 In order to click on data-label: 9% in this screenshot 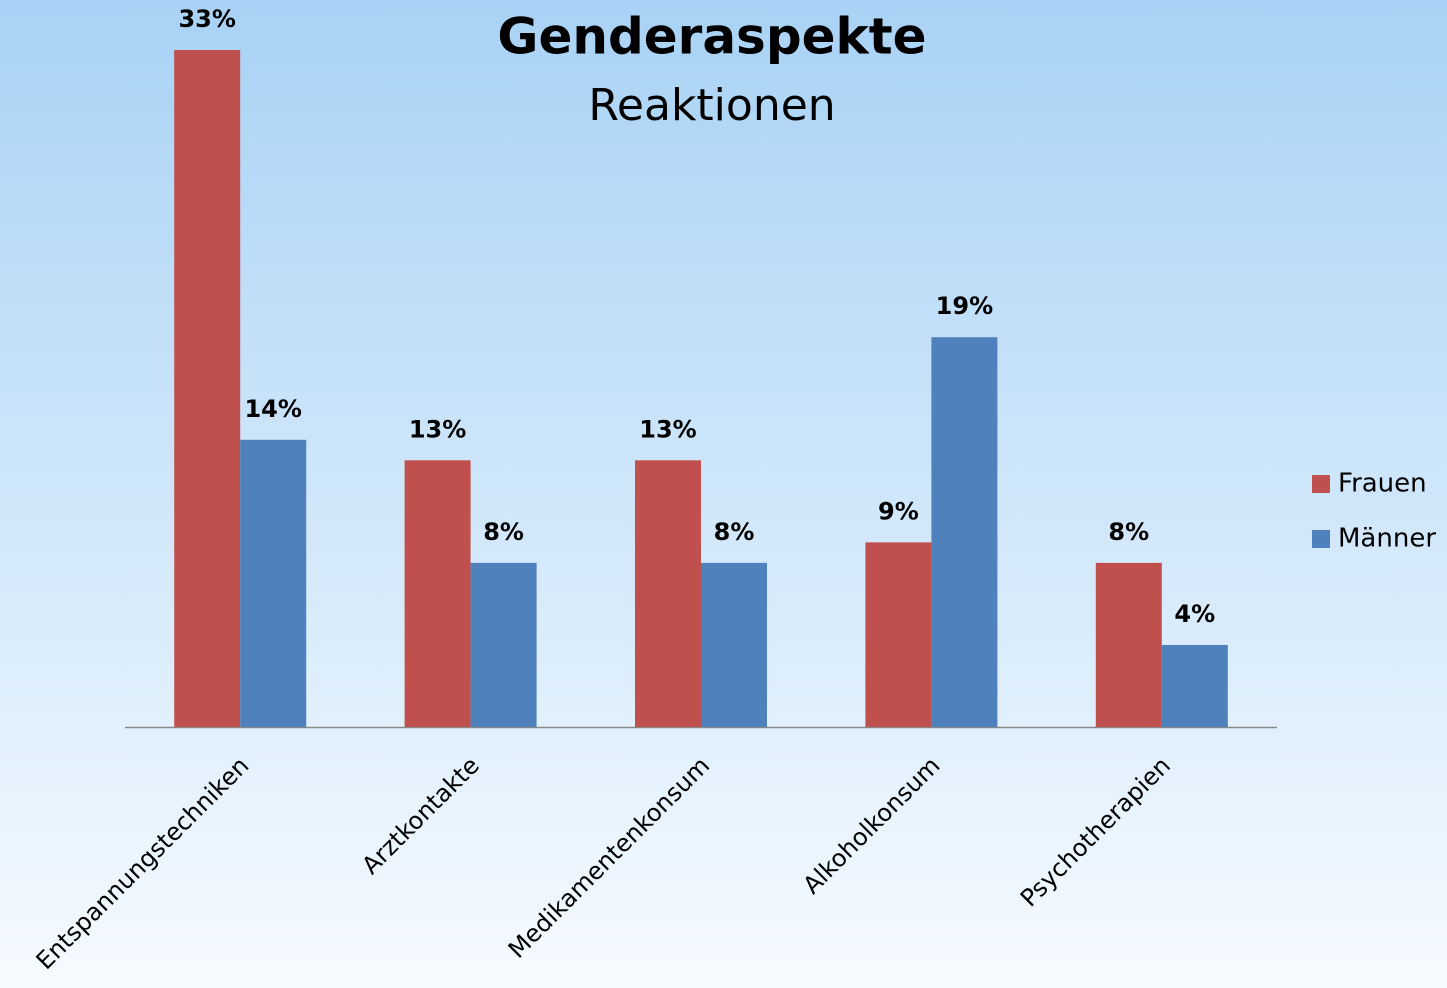, I will do `click(898, 511)`.